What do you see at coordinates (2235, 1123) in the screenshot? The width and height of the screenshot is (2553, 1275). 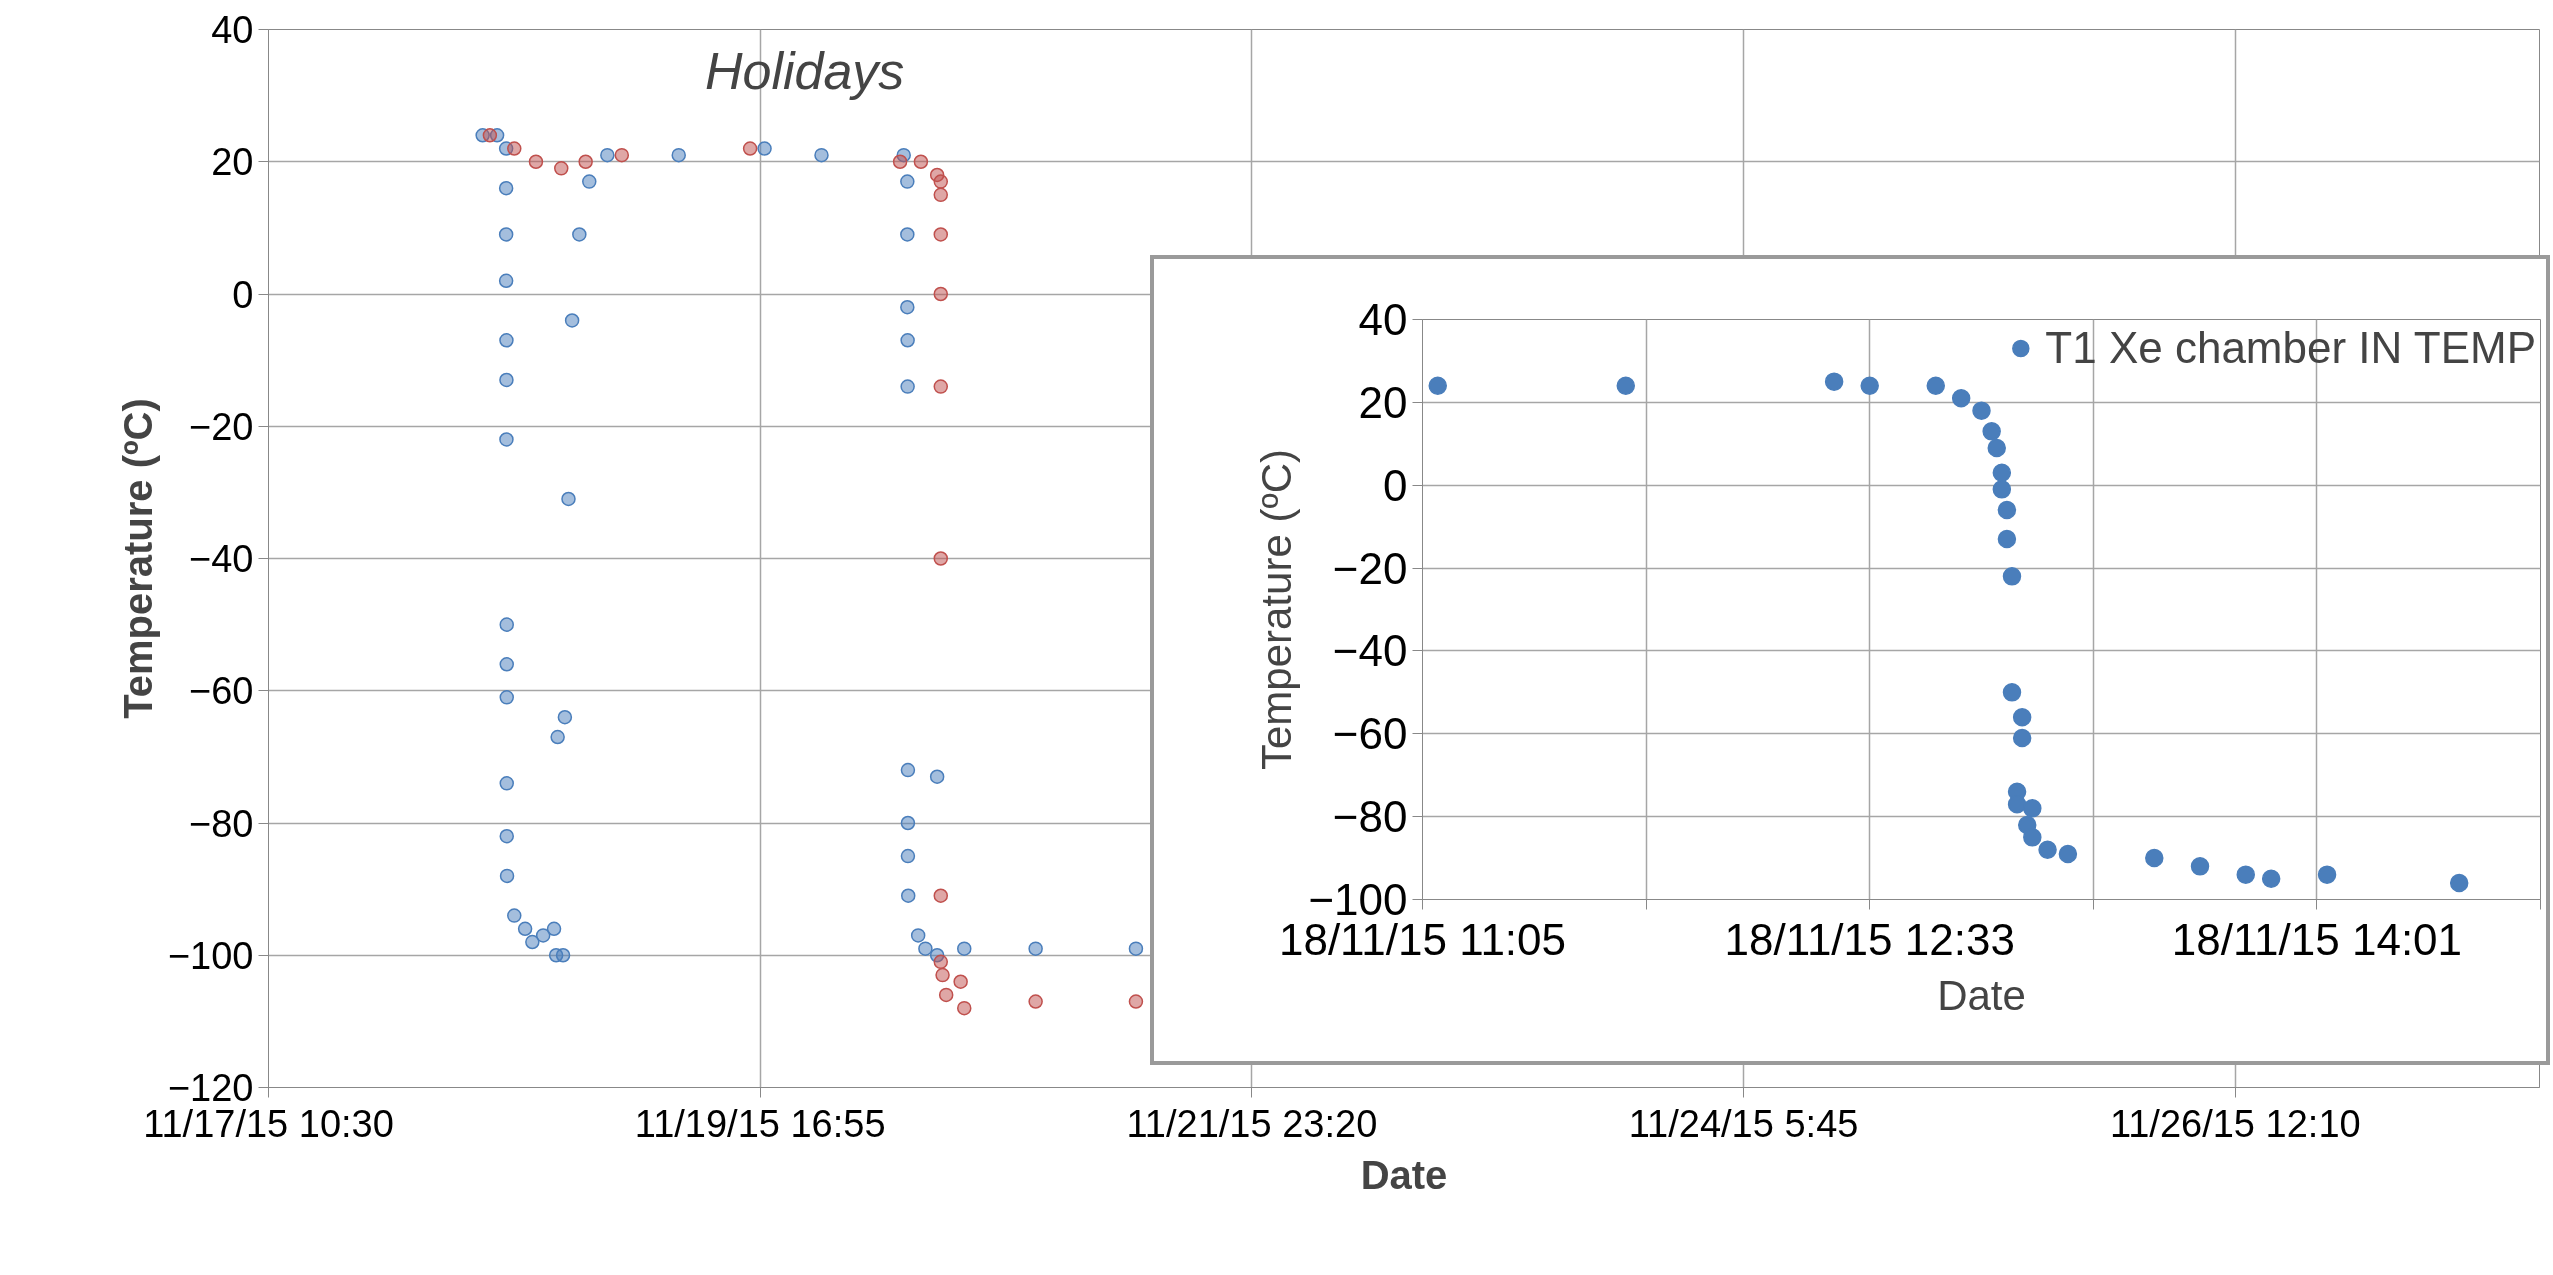 I see `x-tick-label: 11/26/15 12:10` at bounding box center [2235, 1123].